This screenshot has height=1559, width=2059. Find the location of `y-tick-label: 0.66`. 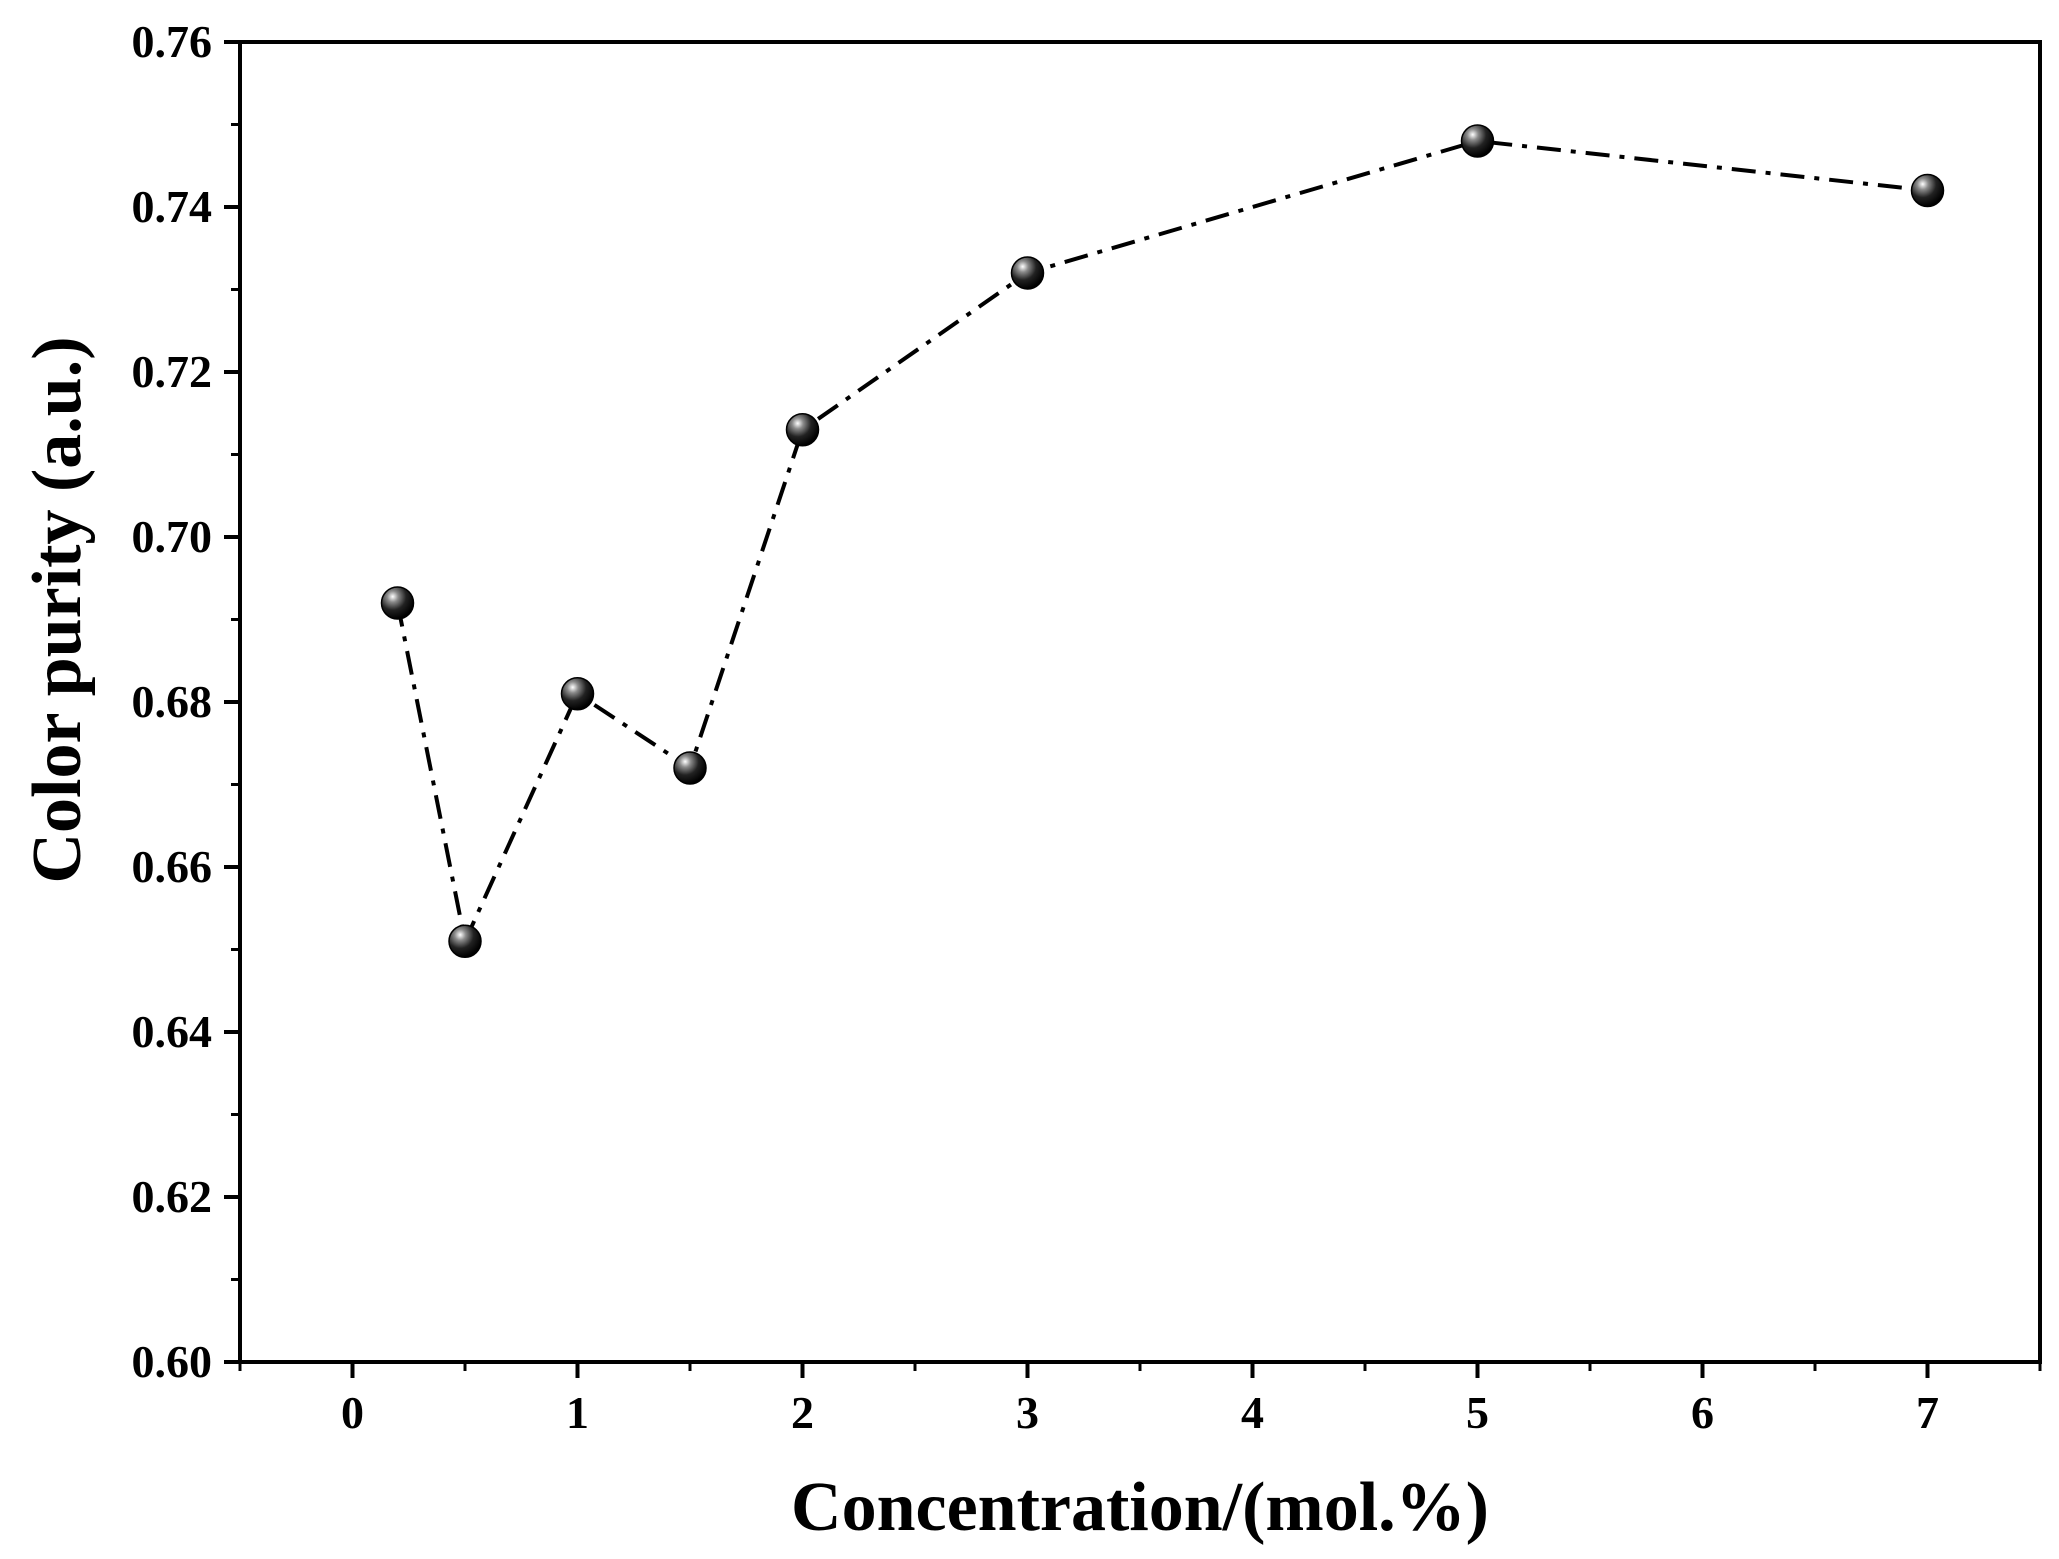

y-tick-label: 0.66 is located at coordinates (172, 866).